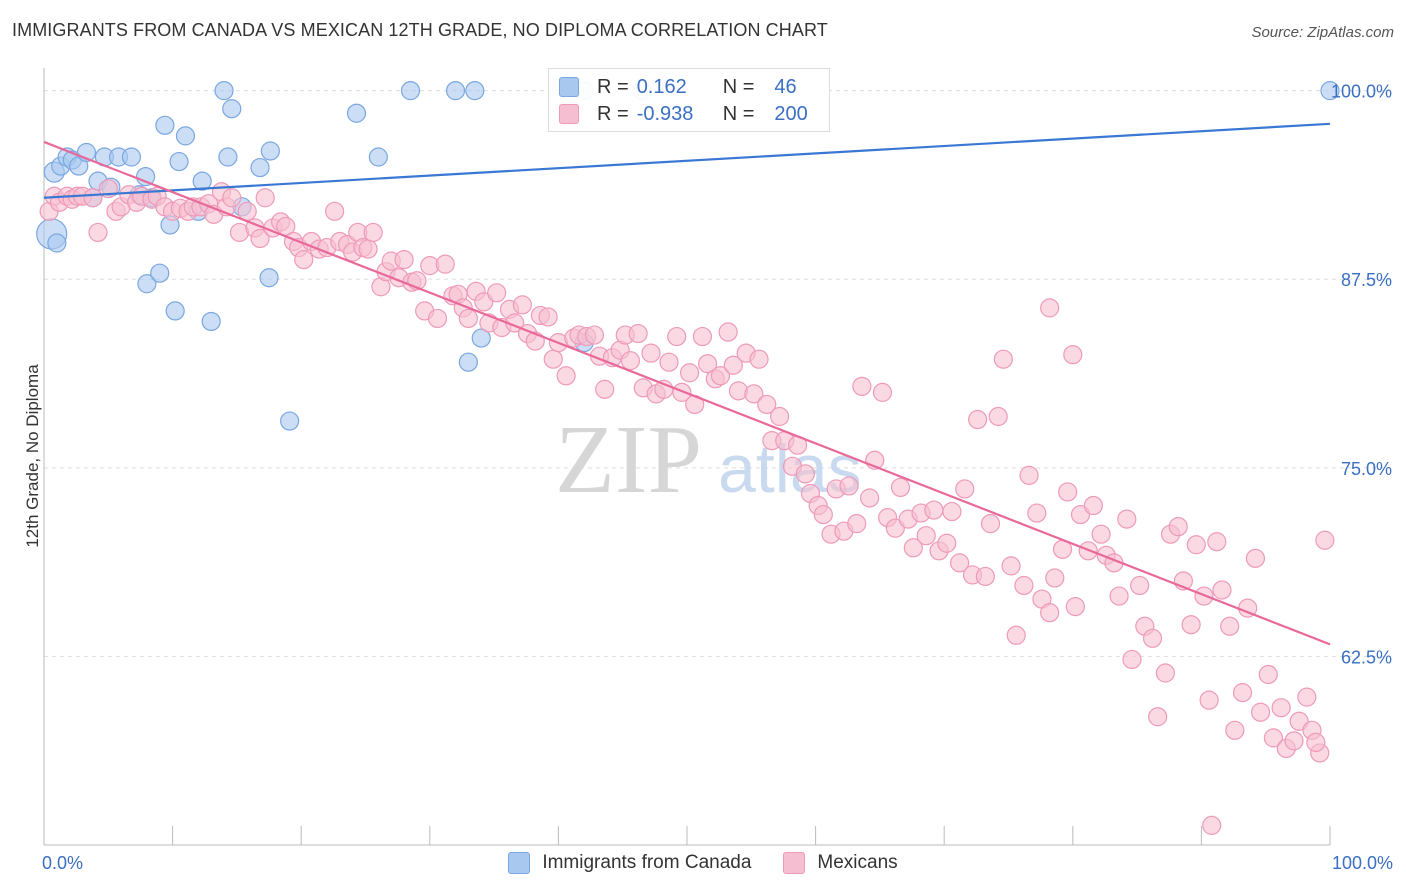 The width and height of the screenshot is (1406, 892). What do you see at coordinates (1366, 469) in the screenshot?
I see `y-tick-label: 75.0%` at bounding box center [1366, 469].